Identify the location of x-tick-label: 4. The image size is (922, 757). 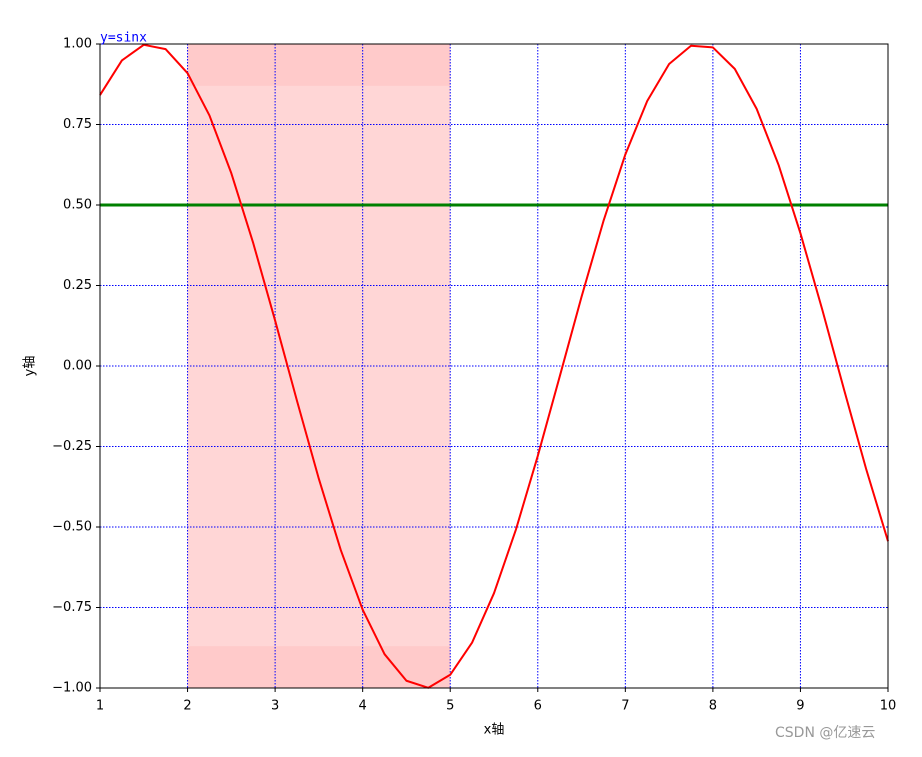
(363, 706).